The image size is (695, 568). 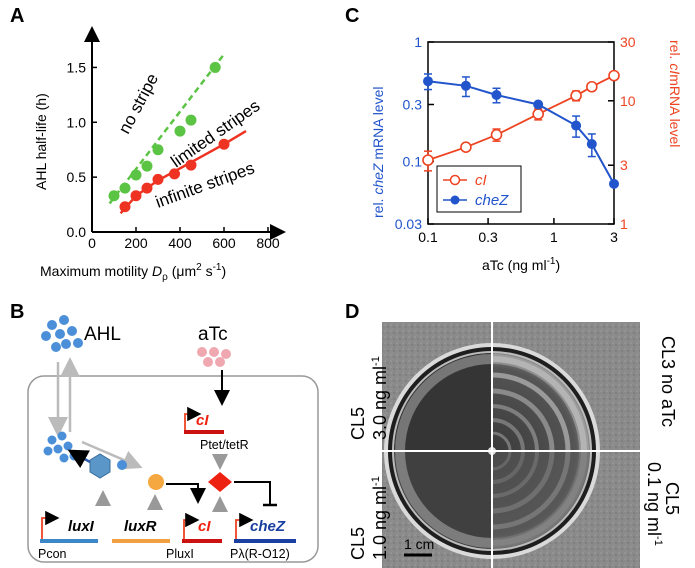 I want to click on pcon-promoter-arrow, so click(x=50, y=525).